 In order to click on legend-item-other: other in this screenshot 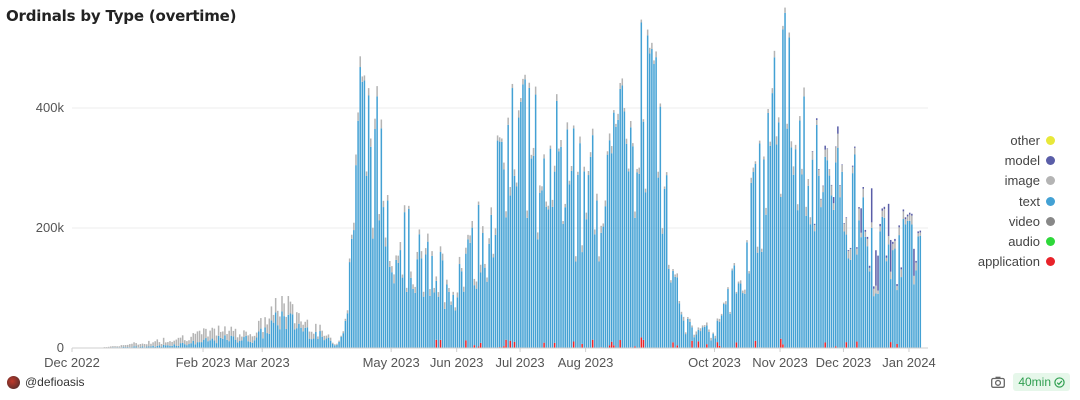, I will do `click(985, 140)`.